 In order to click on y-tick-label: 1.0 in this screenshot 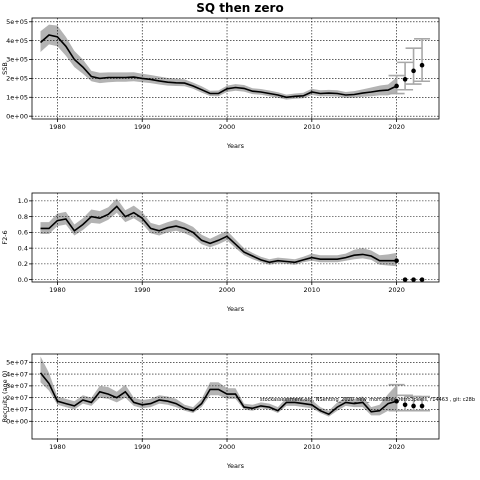, I will do `click(23, 201)`.